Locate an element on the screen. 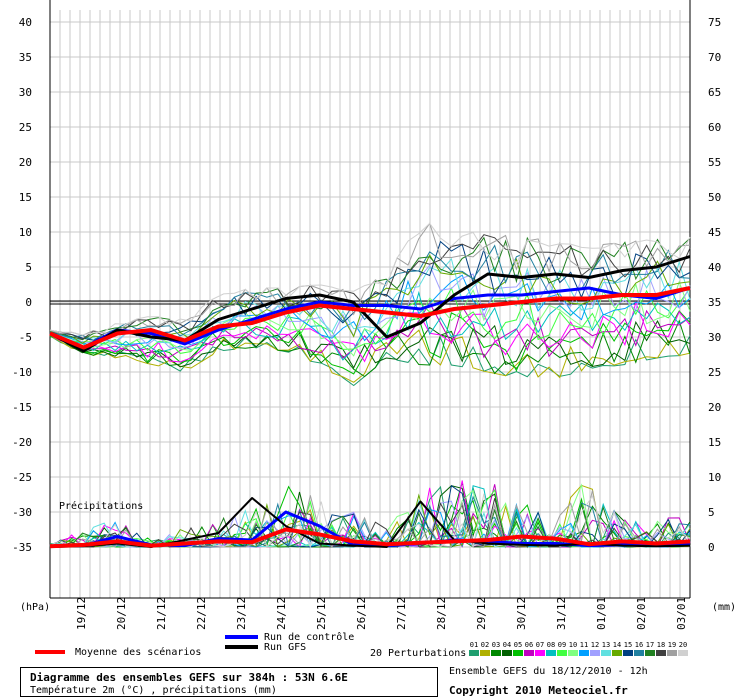 This screenshot has height=700, width=740. legend-perturbations-label: 20 Perturbations is located at coordinates (418, 653).